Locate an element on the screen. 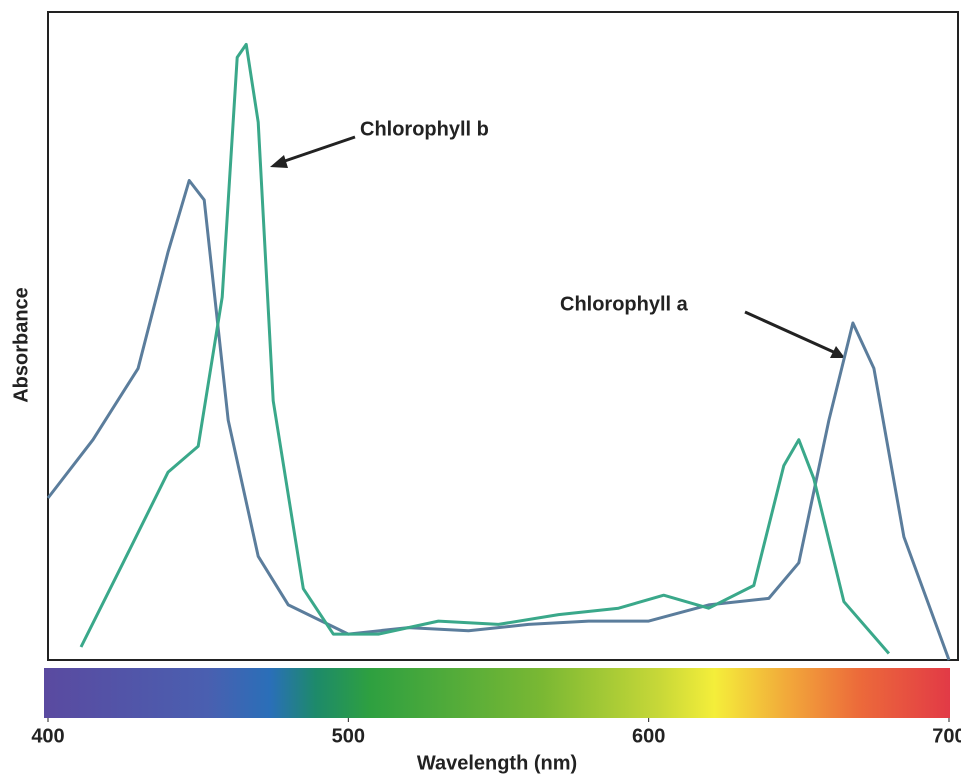 The height and width of the screenshot is (780, 961). x-axis-title: Wavelength (nm) is located at coordinates (497, 763).